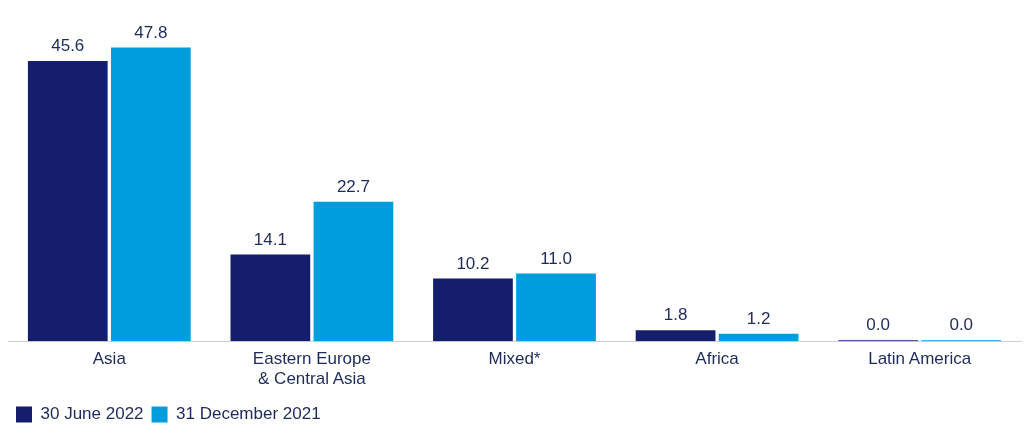 The width and height of the screenshot is (1035, 441). I want to click on x-tick-label: Africa, so click(717, 359).